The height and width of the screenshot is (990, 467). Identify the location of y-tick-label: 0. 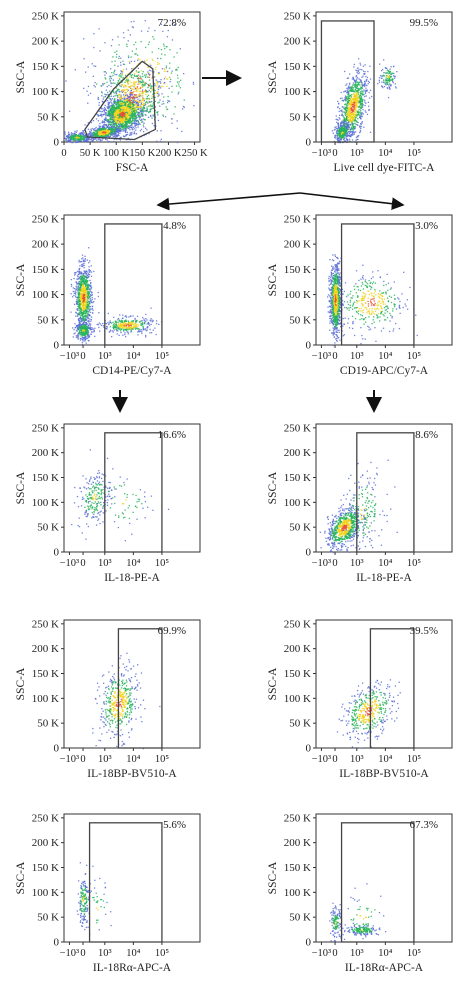
(309, 143).